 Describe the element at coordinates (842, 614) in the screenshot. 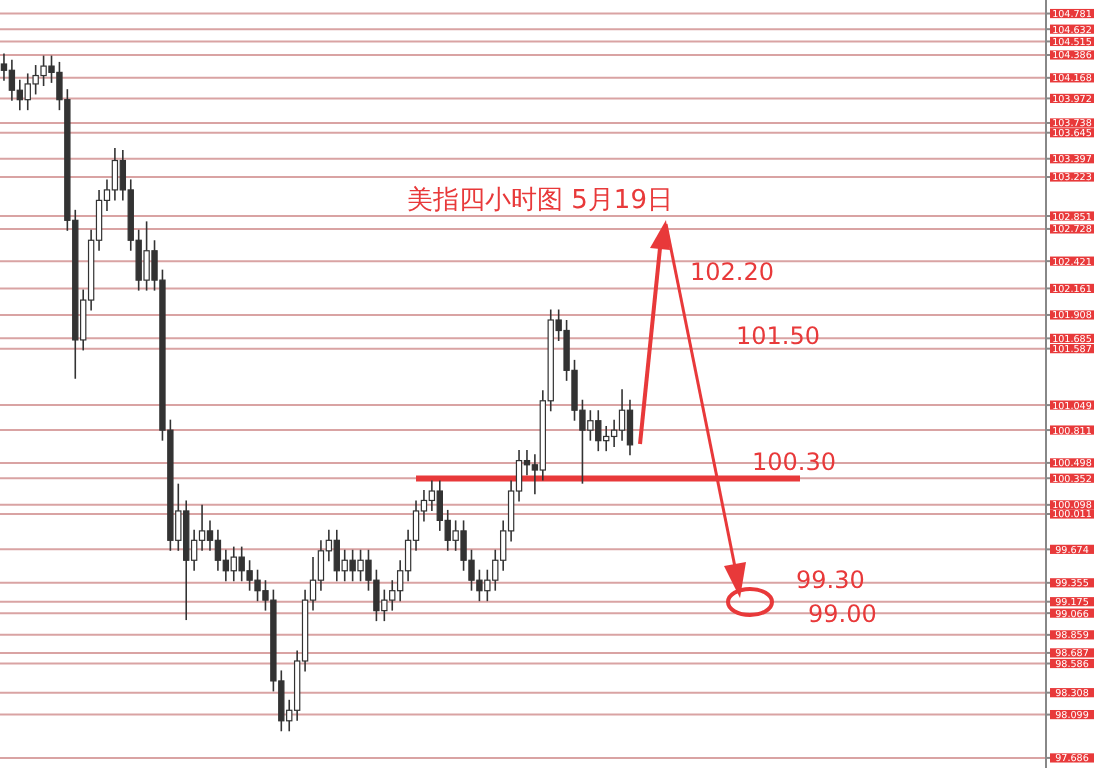

I see `annotation: 99.00` at that location.